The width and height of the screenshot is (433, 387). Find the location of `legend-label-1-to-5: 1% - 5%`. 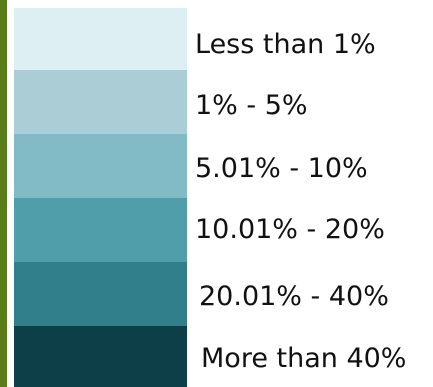

legend-label-1-to-5: 1% - 5% is located at coordinates (251, 105).